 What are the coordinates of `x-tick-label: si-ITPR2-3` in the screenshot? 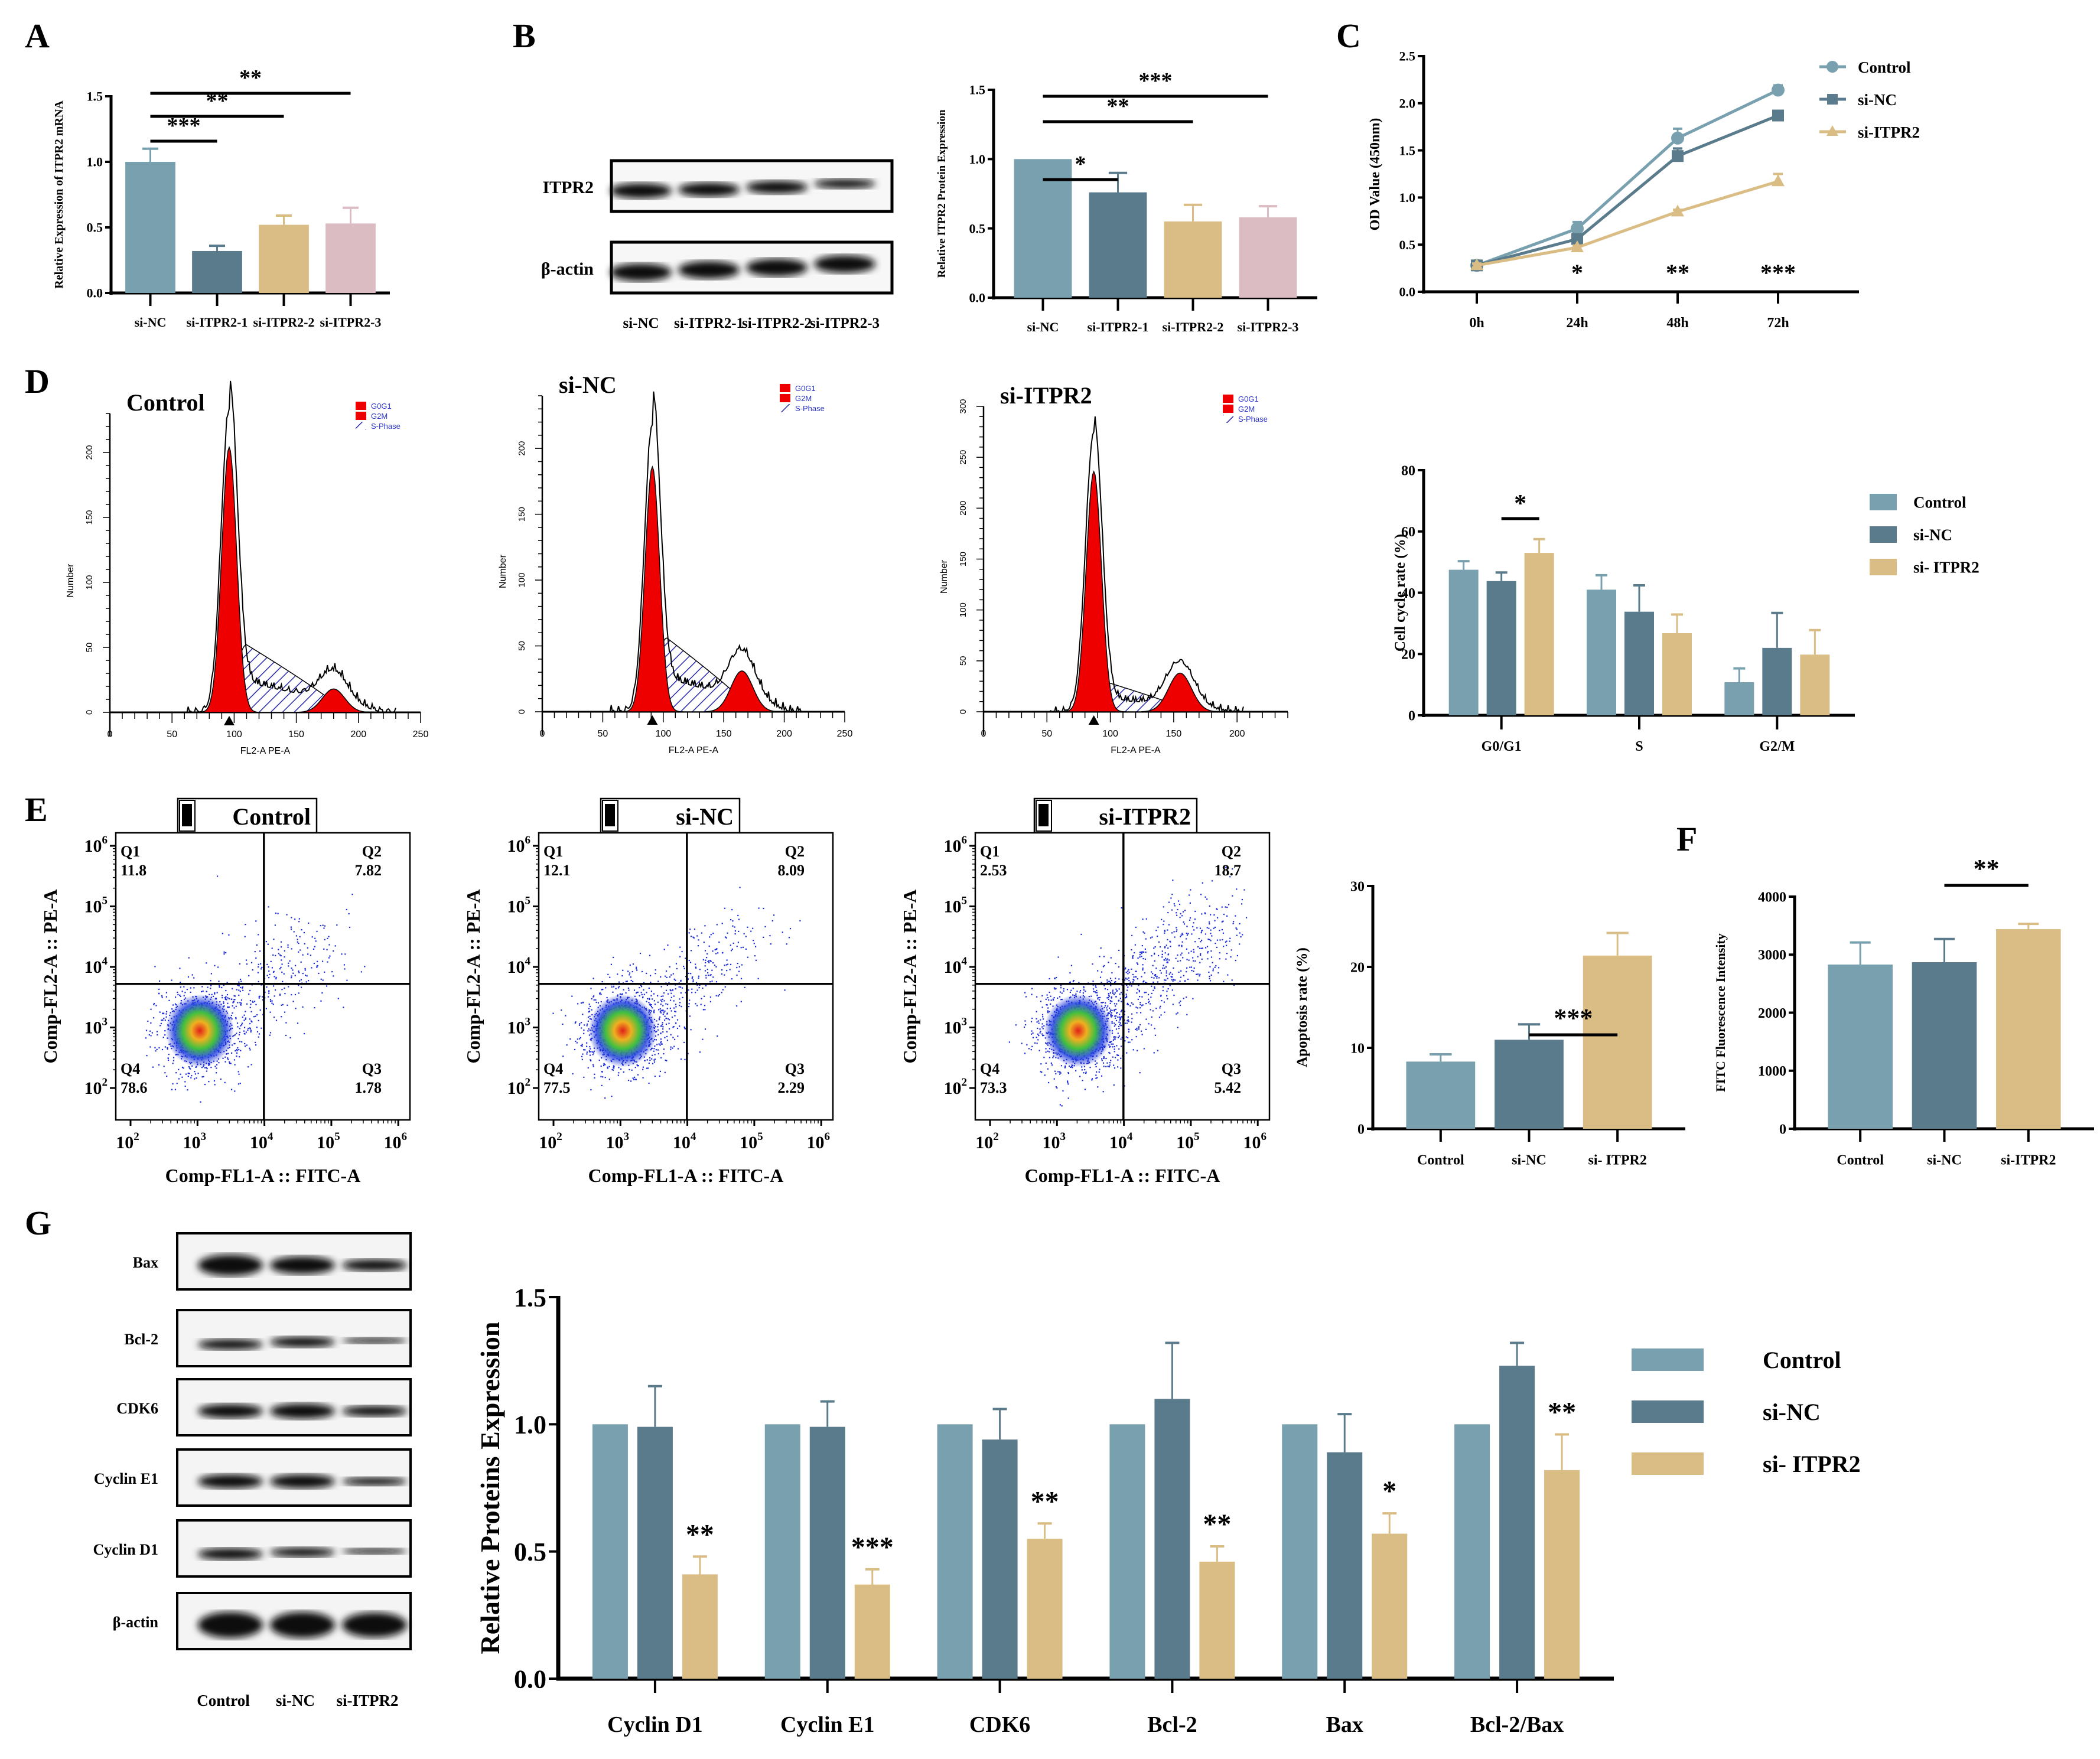 It's located at (1268, 327).